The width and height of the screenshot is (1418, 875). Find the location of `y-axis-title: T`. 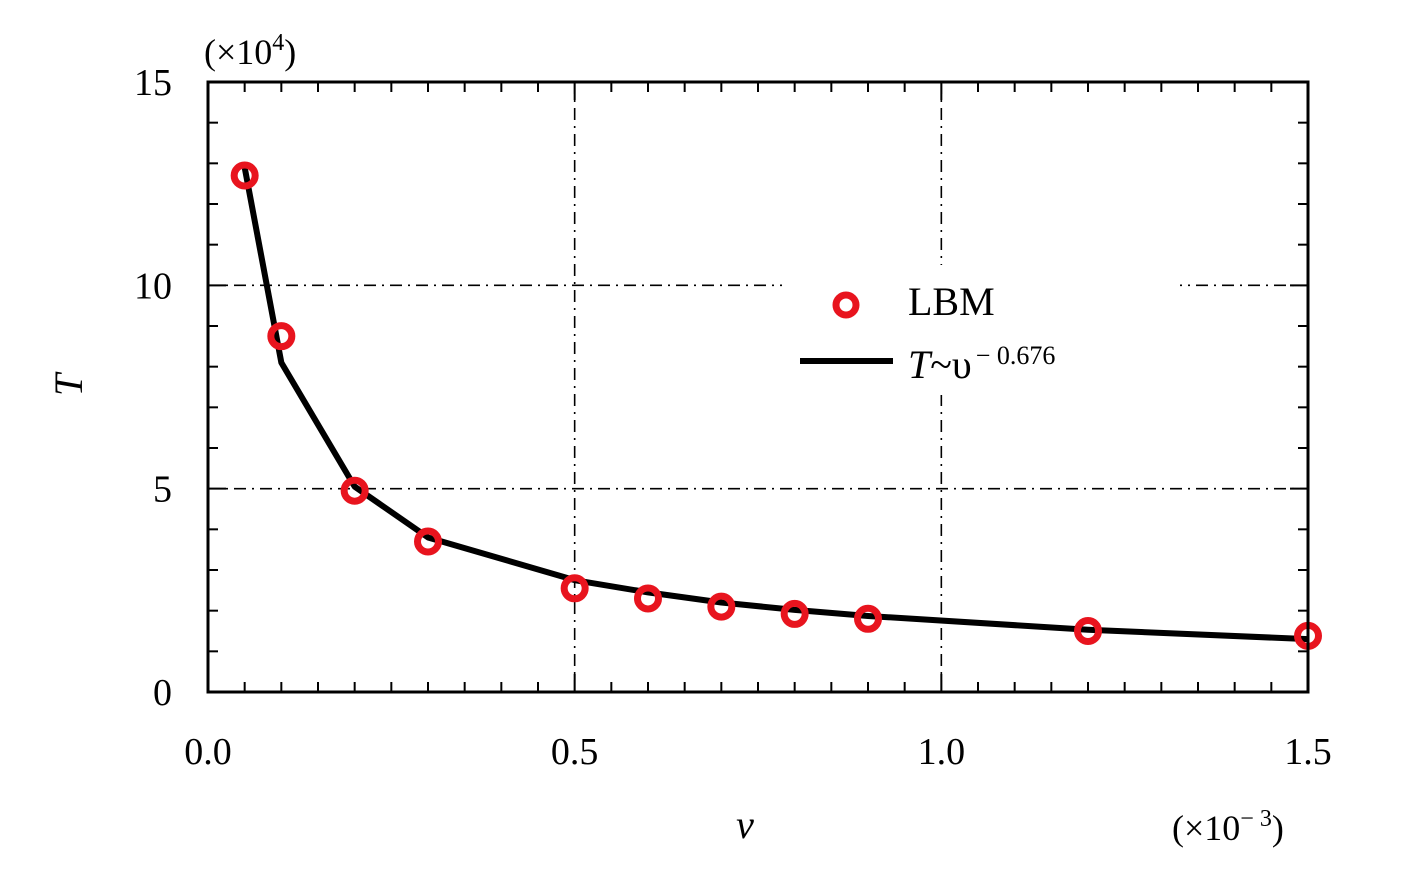

y-axis-title: T is located at coordinates (68, 383).